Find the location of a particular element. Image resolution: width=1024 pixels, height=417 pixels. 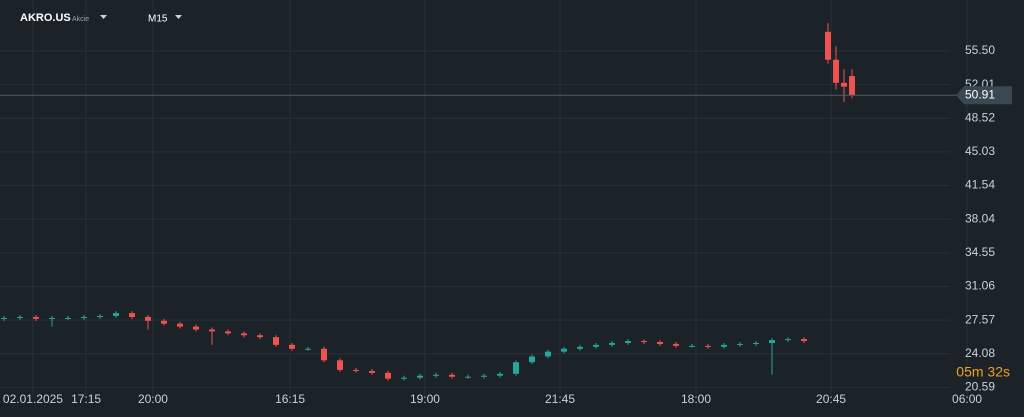

x-tick-label: 20:45 is located at coordinates (831, 399).